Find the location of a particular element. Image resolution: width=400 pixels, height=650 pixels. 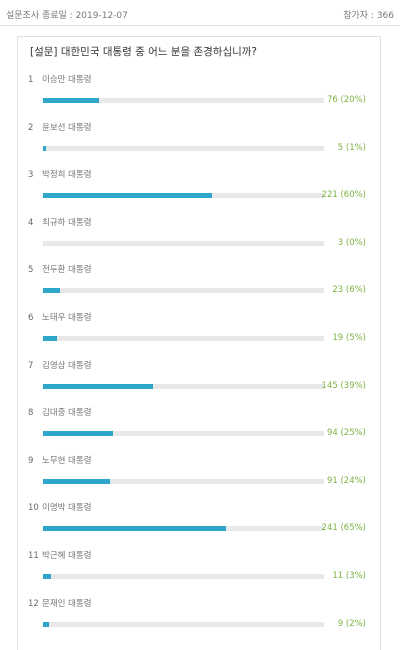

option-label: 3 박정희 대통령 is located at coordinates (60, 174).